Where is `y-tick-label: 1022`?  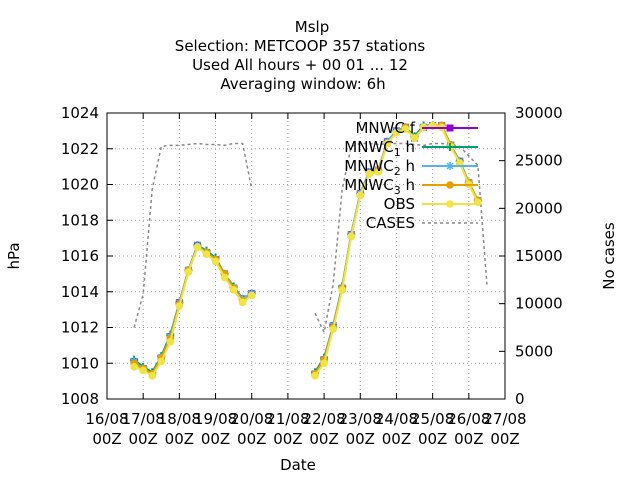 y-tick-label: 1022 is located at coordinates (80, 149).